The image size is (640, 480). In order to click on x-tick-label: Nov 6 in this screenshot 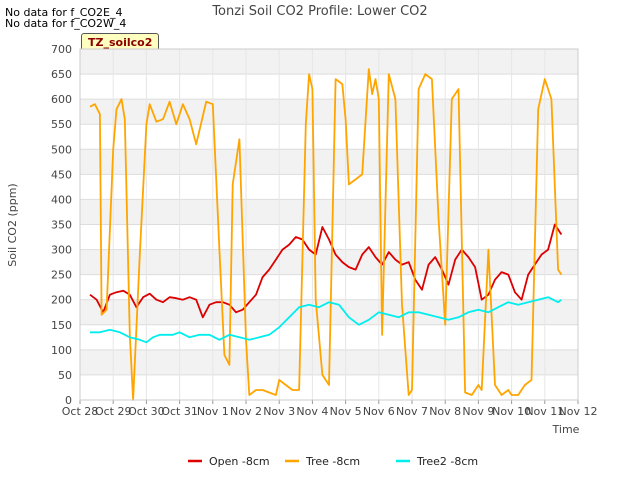, I will do `click(379, 411)`.